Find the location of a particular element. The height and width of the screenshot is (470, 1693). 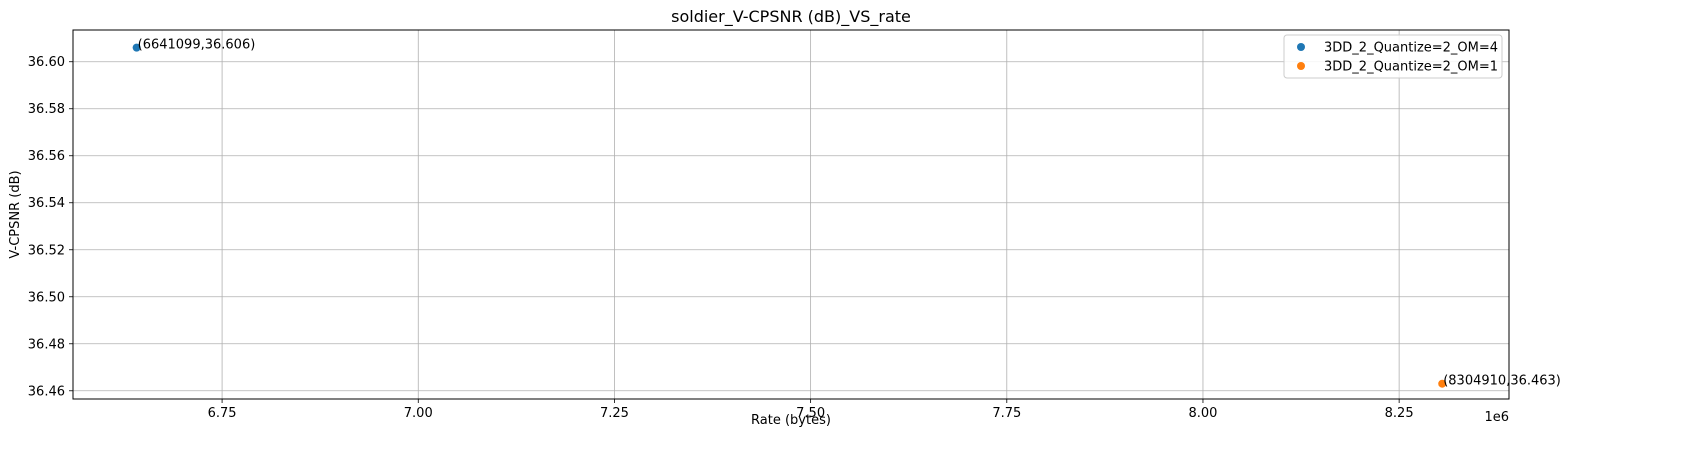

y-tick-label: 36.46 is located at coordinates (46, 391).